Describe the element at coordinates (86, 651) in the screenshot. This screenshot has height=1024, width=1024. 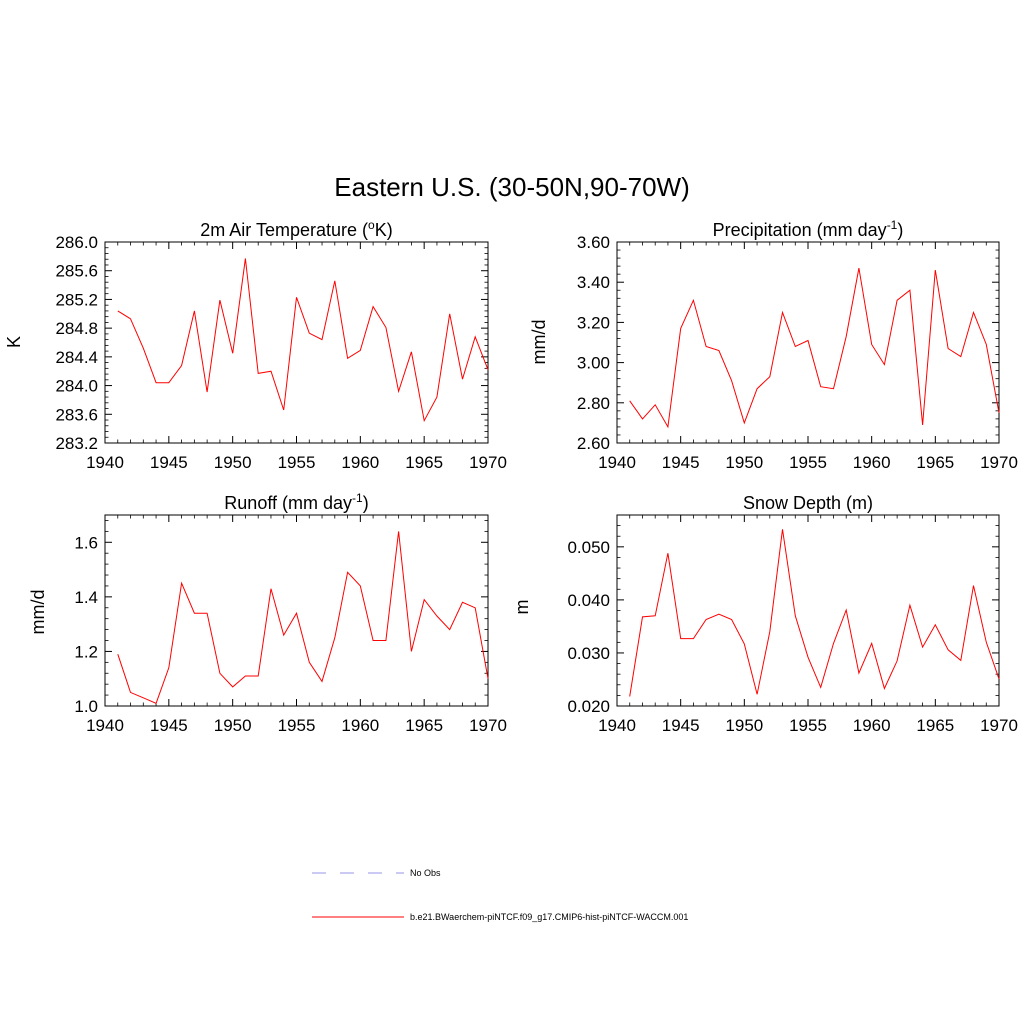
I see `y-tick-label: 1.2` at that location.